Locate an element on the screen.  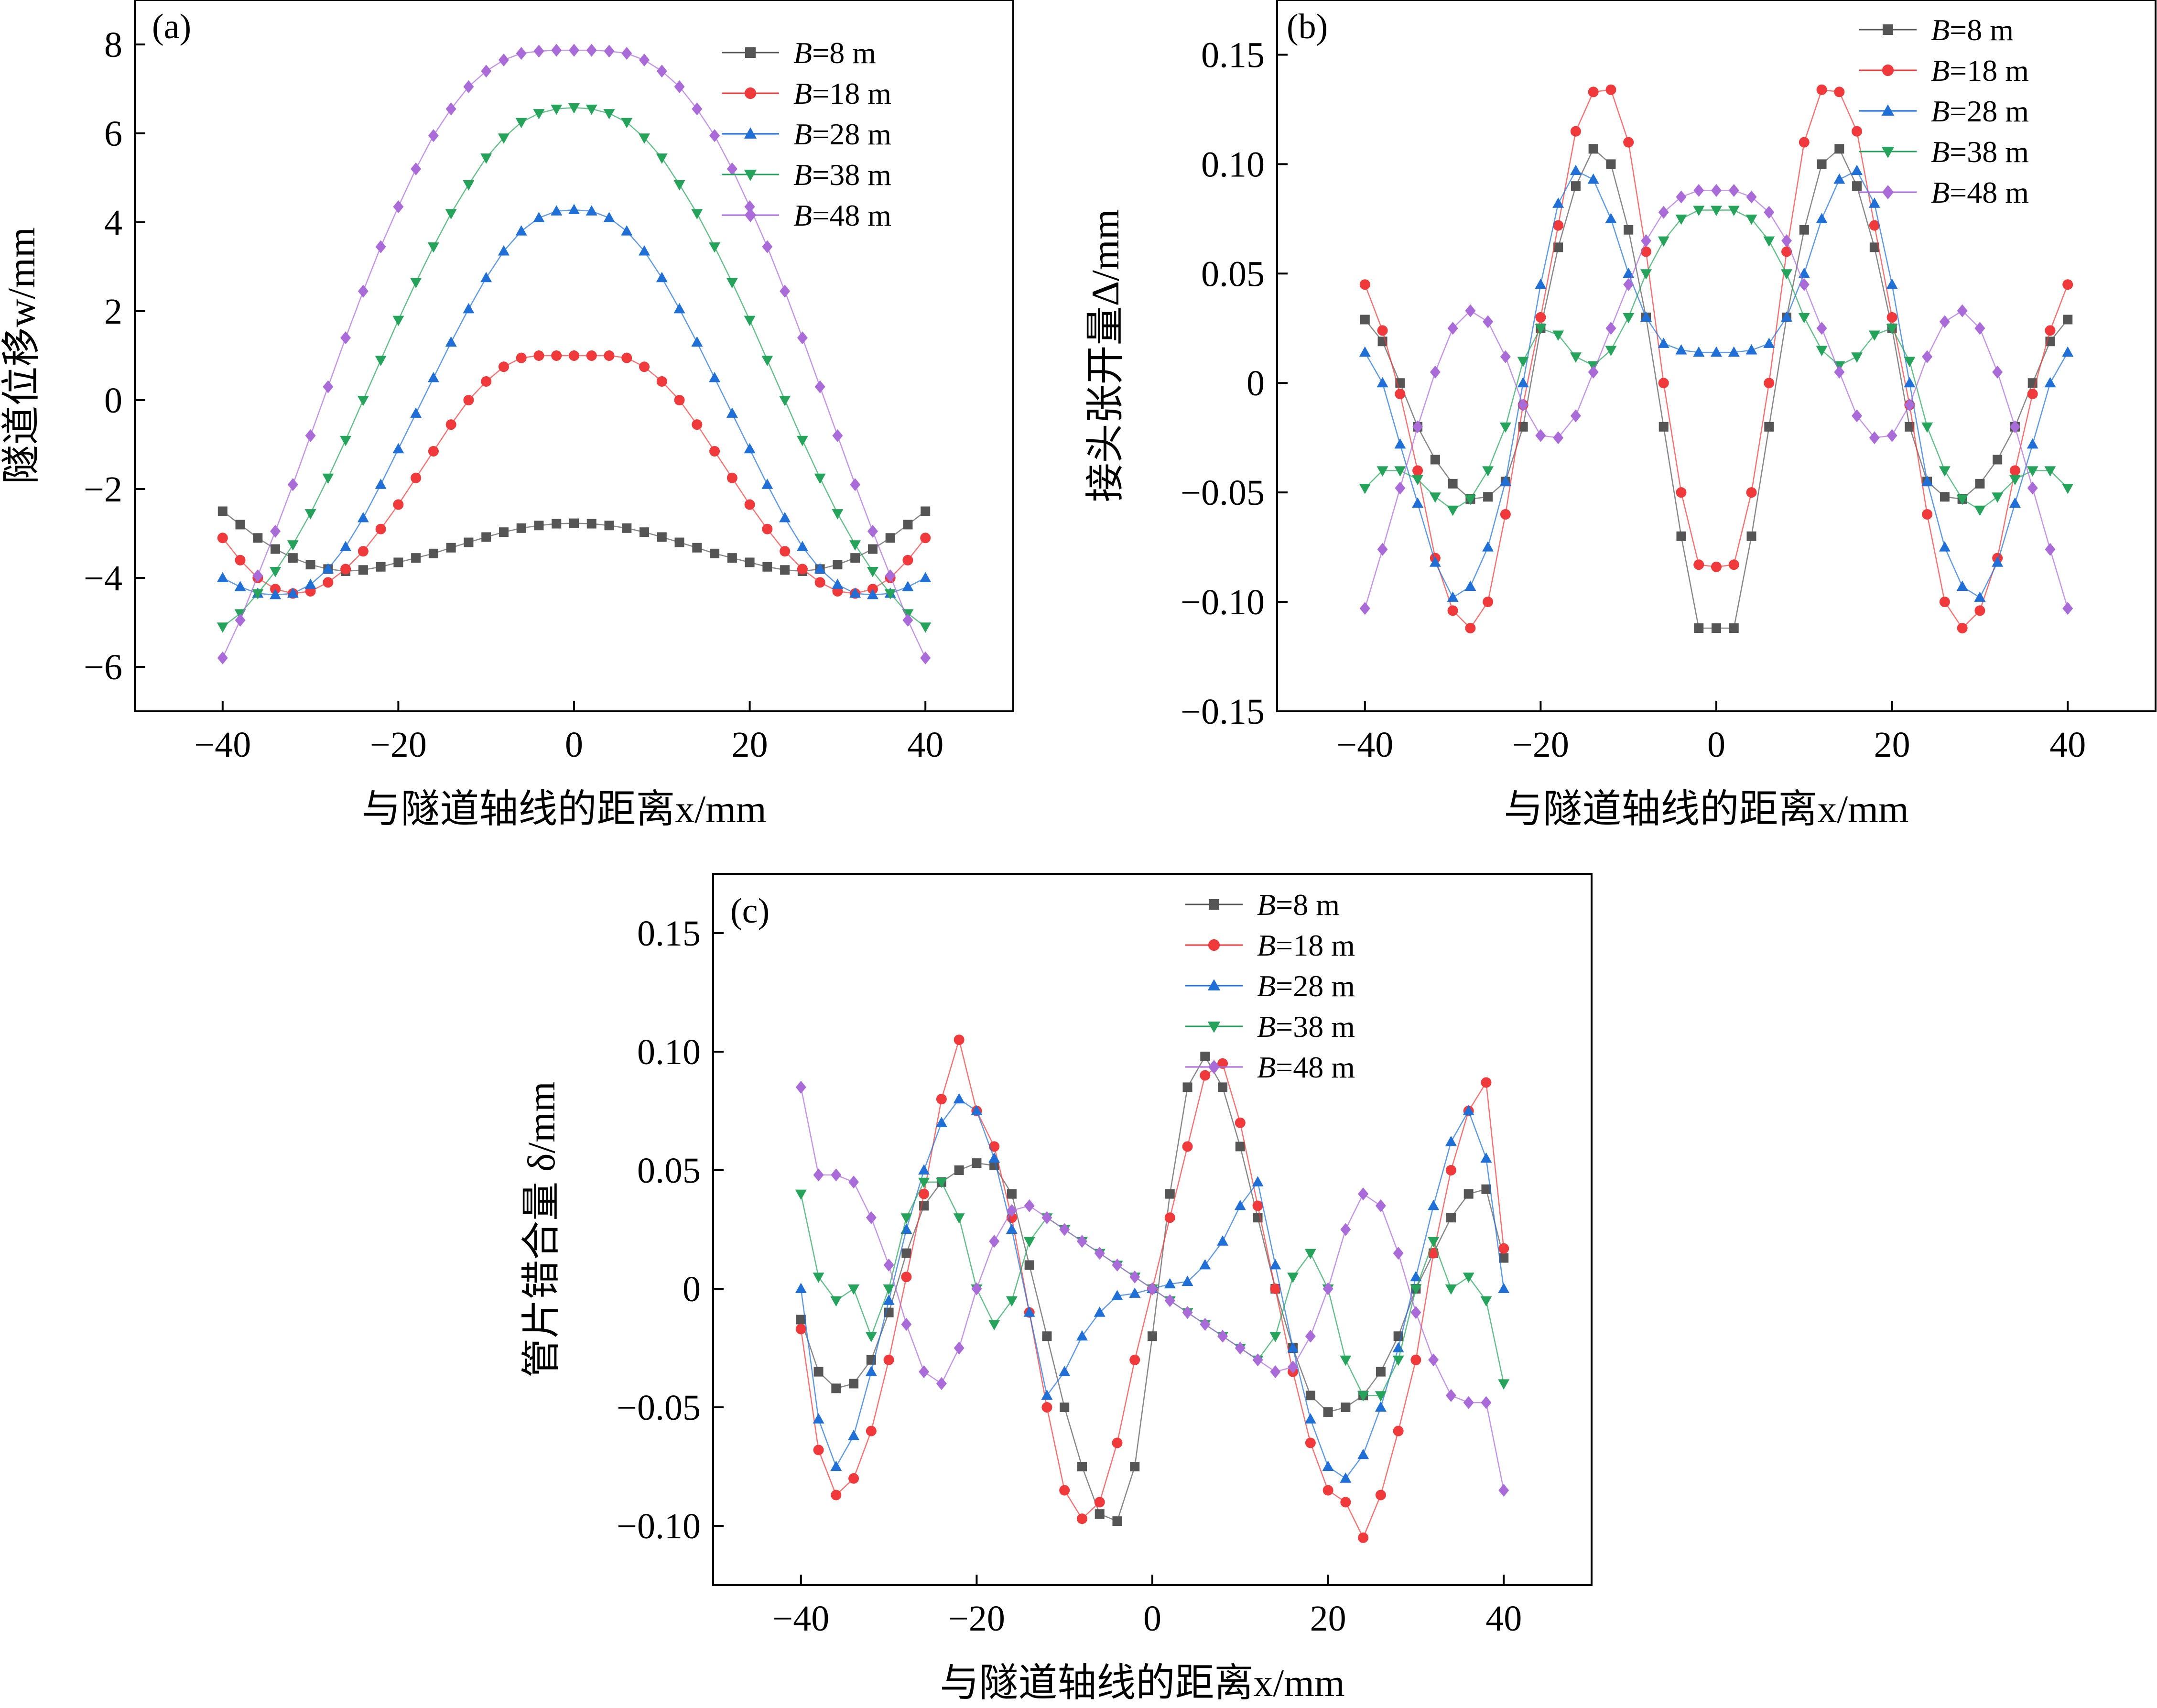
y-tick-label: 0.15 is located at coordinates (669, 934).